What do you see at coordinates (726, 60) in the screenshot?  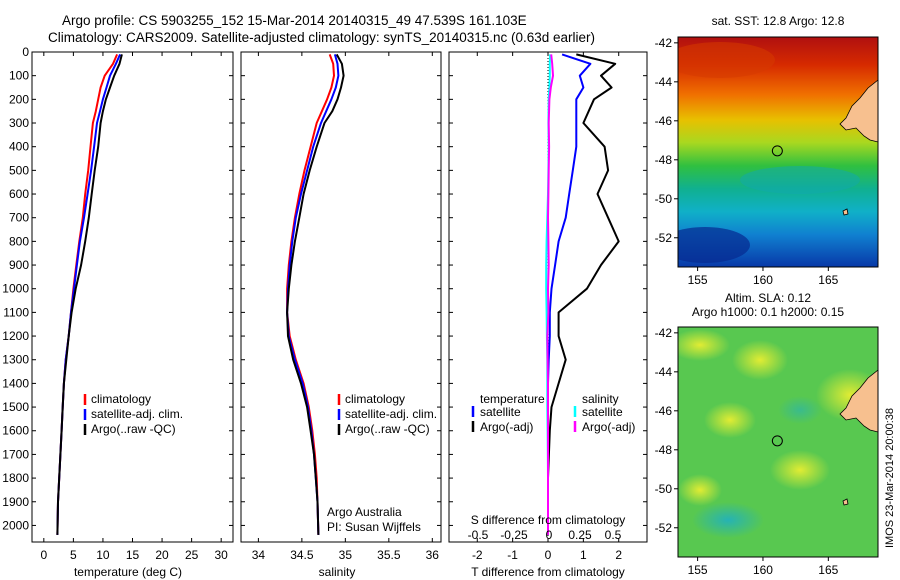 I see `sst-warm-patch` at bounding box center [726, 60].